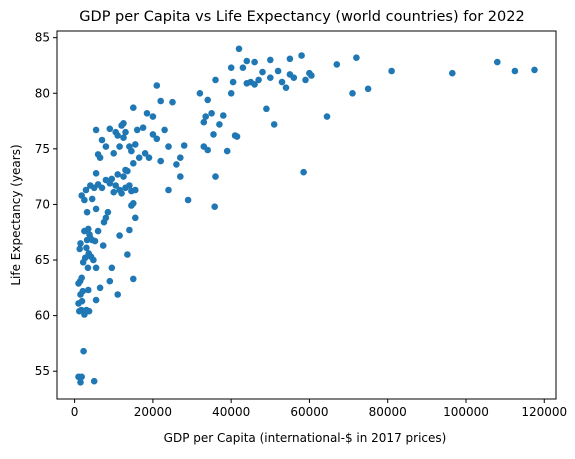  Describe the element at coordinates (42, 149) in the screenshot. I see `y-tick-label: 75` at that location.